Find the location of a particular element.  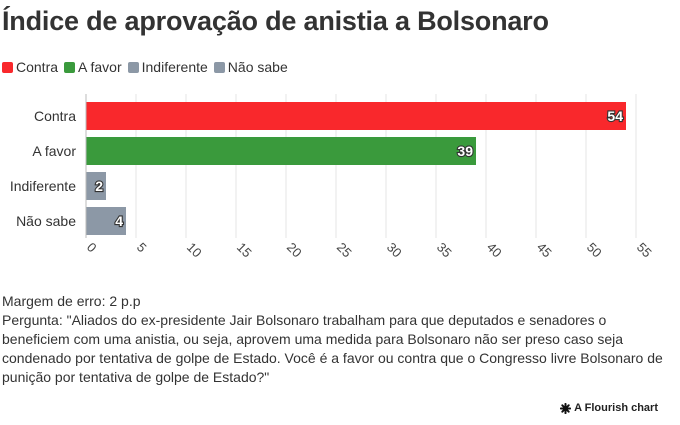

x-tick-label: 25 is located at coordinates (344, 250).